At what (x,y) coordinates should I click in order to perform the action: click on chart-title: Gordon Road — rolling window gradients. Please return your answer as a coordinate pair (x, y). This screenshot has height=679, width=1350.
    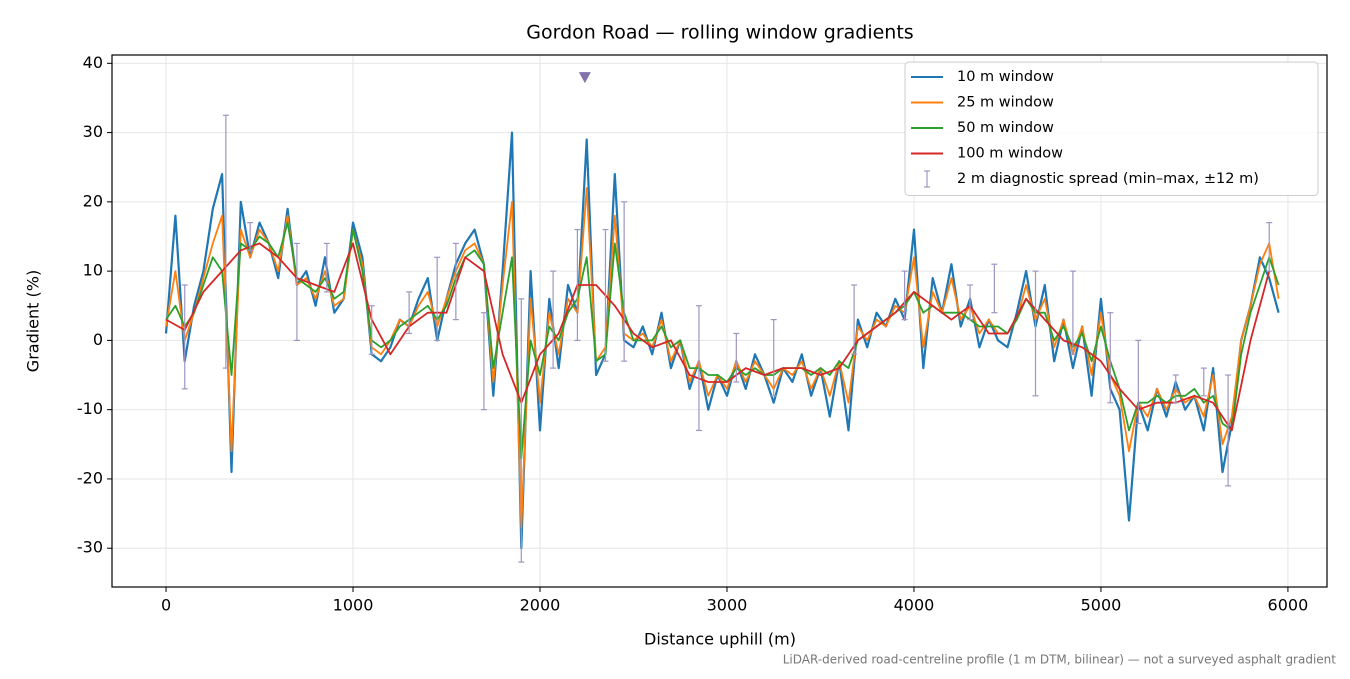
    Looking at the image, I should click on (719, 33).